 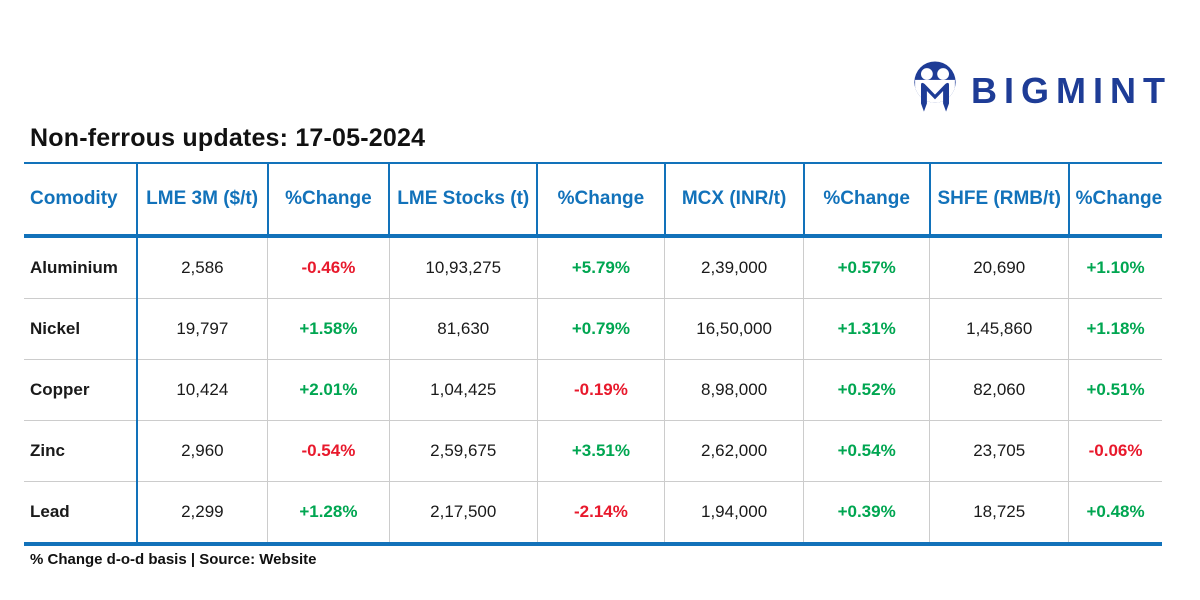 I want to click on value-cell: 2,62,000, so click(x=734, y=451).